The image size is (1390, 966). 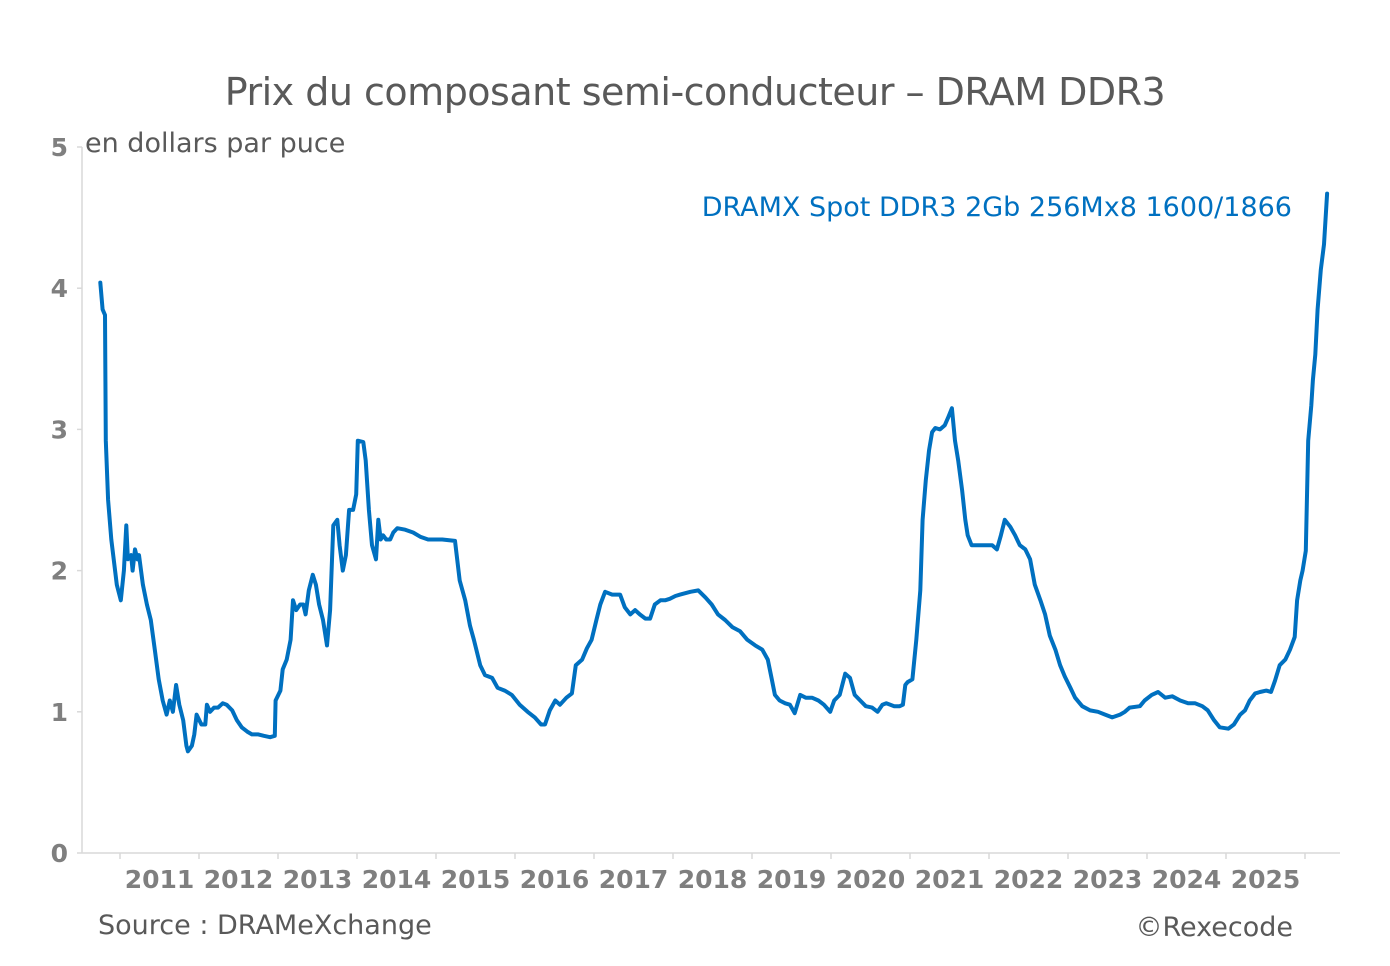 I want to click on x-tick-label: 2015, so click(x=476, y=879).